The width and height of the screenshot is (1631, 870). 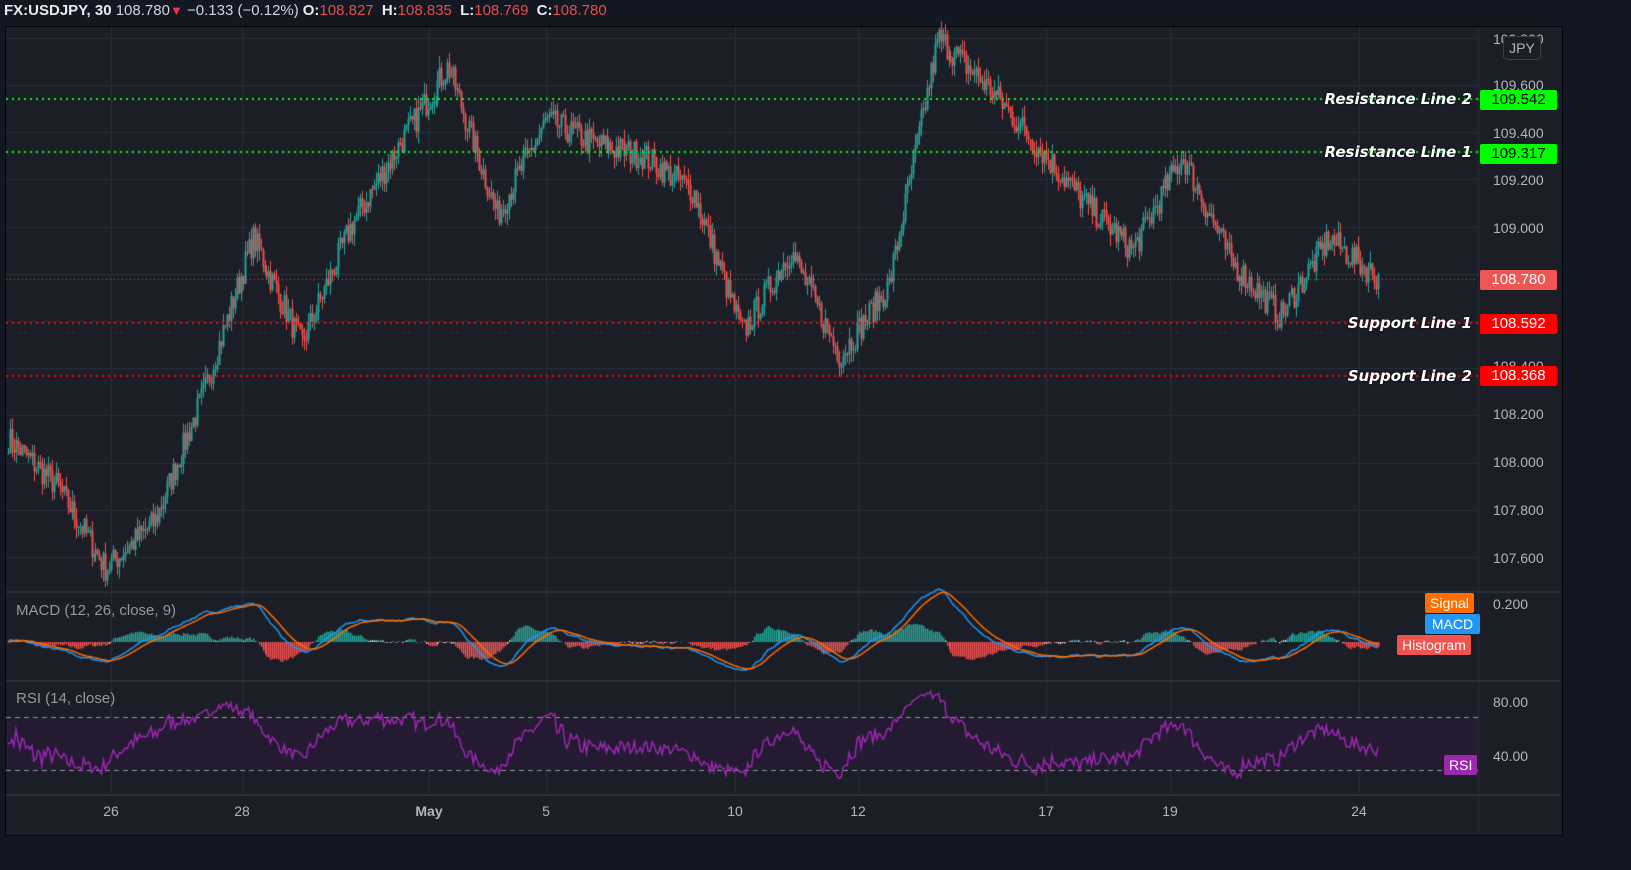 I want to click on macd-title: MACD (12, 26, close, 9), so click(x=96, y=610).